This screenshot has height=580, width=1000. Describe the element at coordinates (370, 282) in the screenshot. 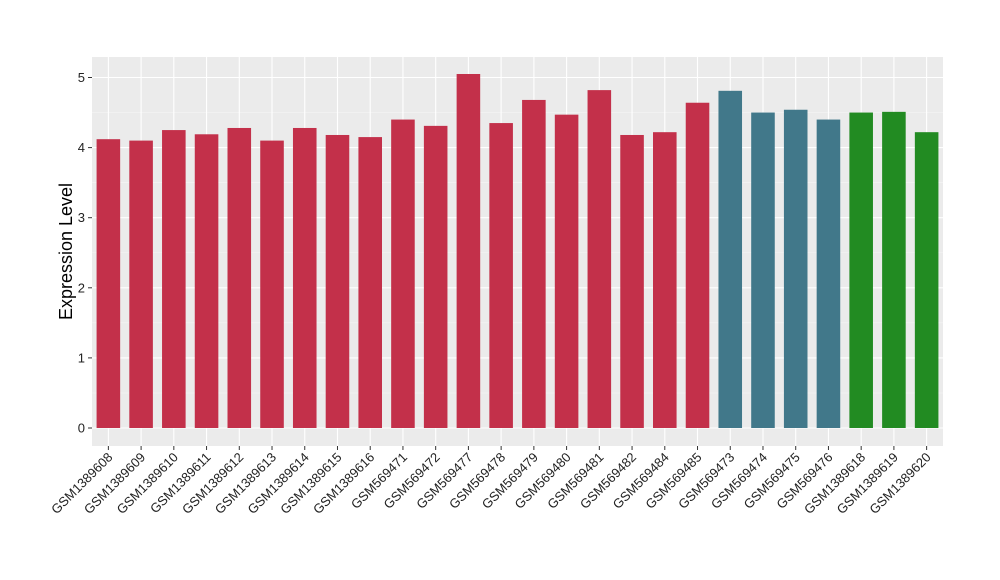

I see `bar-GSM1389616` at that location.